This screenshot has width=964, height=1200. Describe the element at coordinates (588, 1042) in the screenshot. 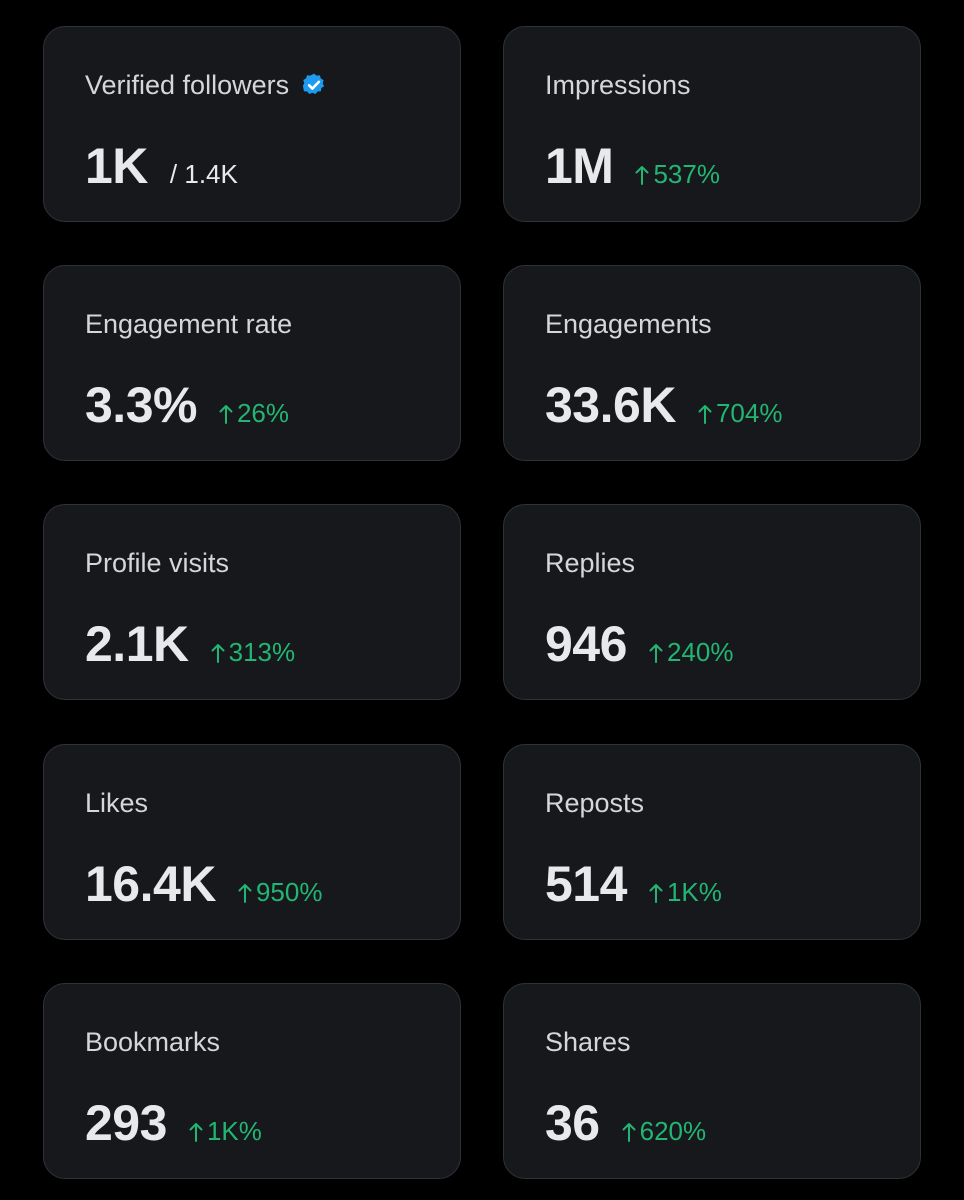

I see `card-label: Shares` at that location.